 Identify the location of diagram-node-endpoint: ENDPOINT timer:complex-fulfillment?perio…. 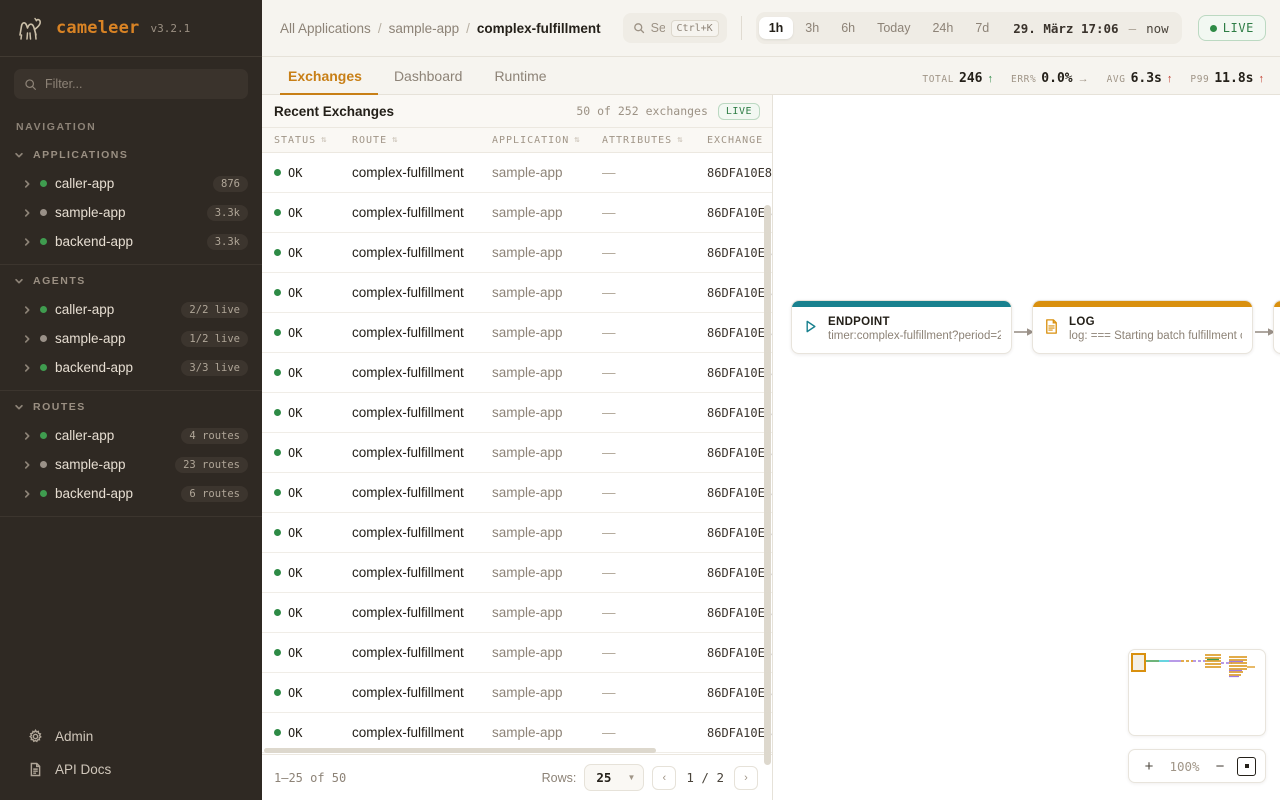
(901, 327).